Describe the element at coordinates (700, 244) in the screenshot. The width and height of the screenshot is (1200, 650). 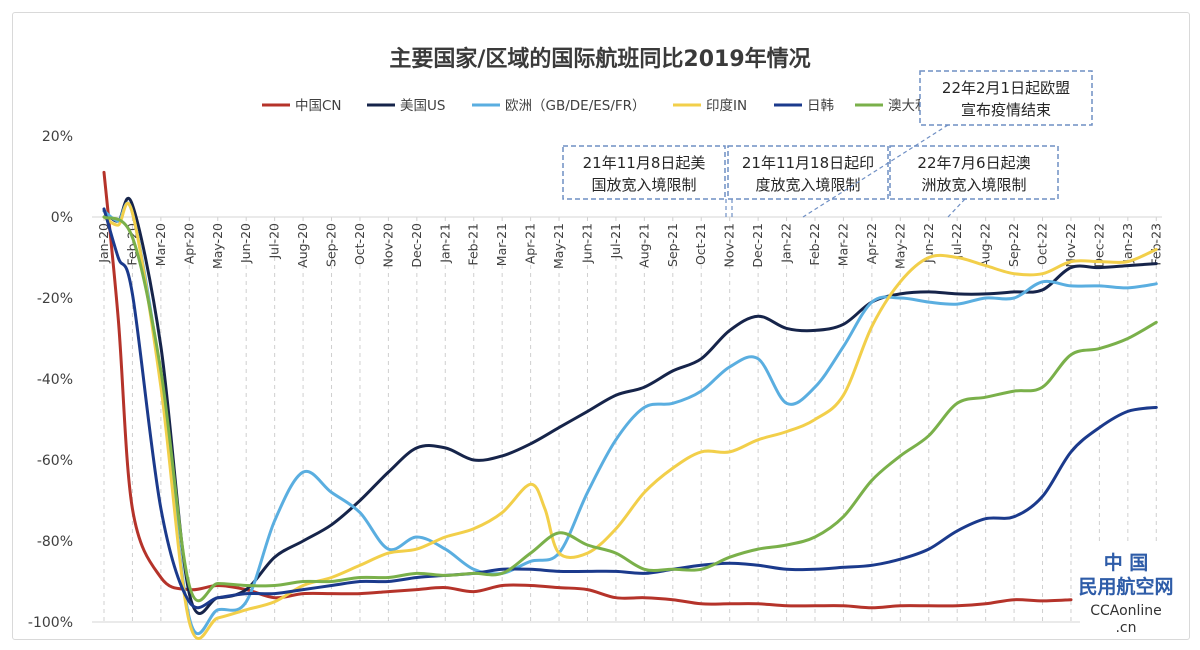
I see `x-tick-label: Oct-21` at that location.